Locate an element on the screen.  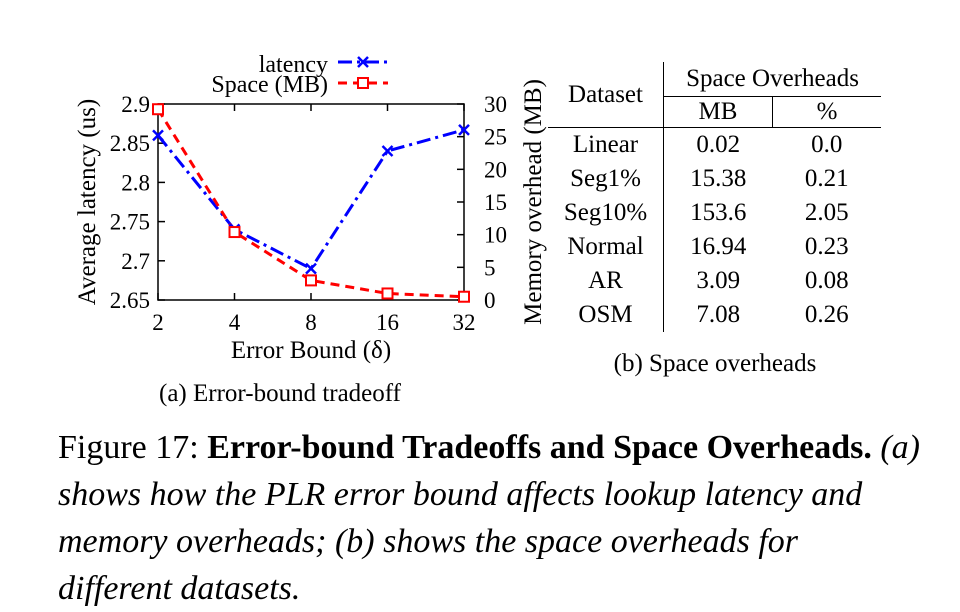
y-left-tick-label: 2.8 is located at coordinates (135, 182).